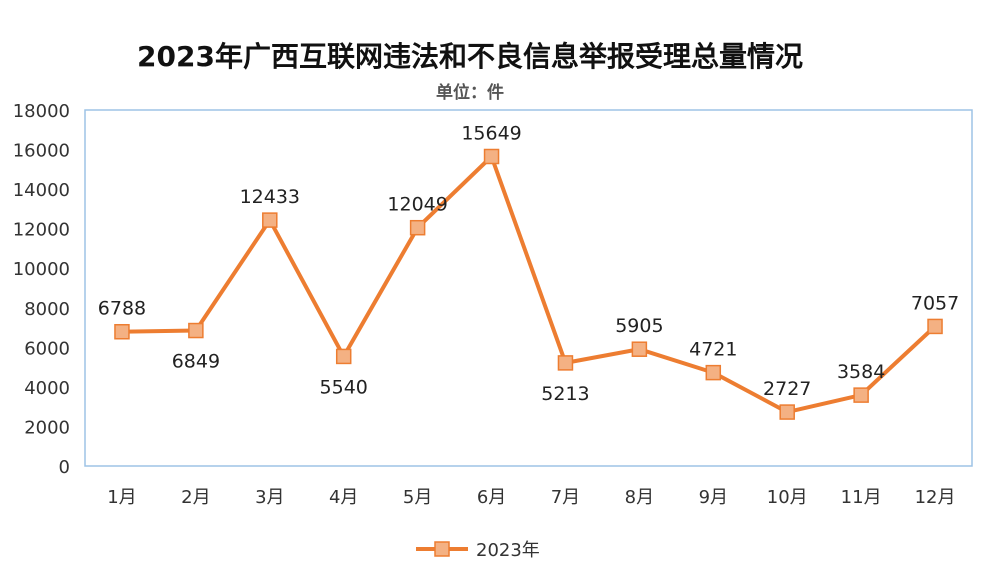 The width and height of the screenshot is (1002, 586). I want to click on x-tick-label: 4月, so click(343, 497).